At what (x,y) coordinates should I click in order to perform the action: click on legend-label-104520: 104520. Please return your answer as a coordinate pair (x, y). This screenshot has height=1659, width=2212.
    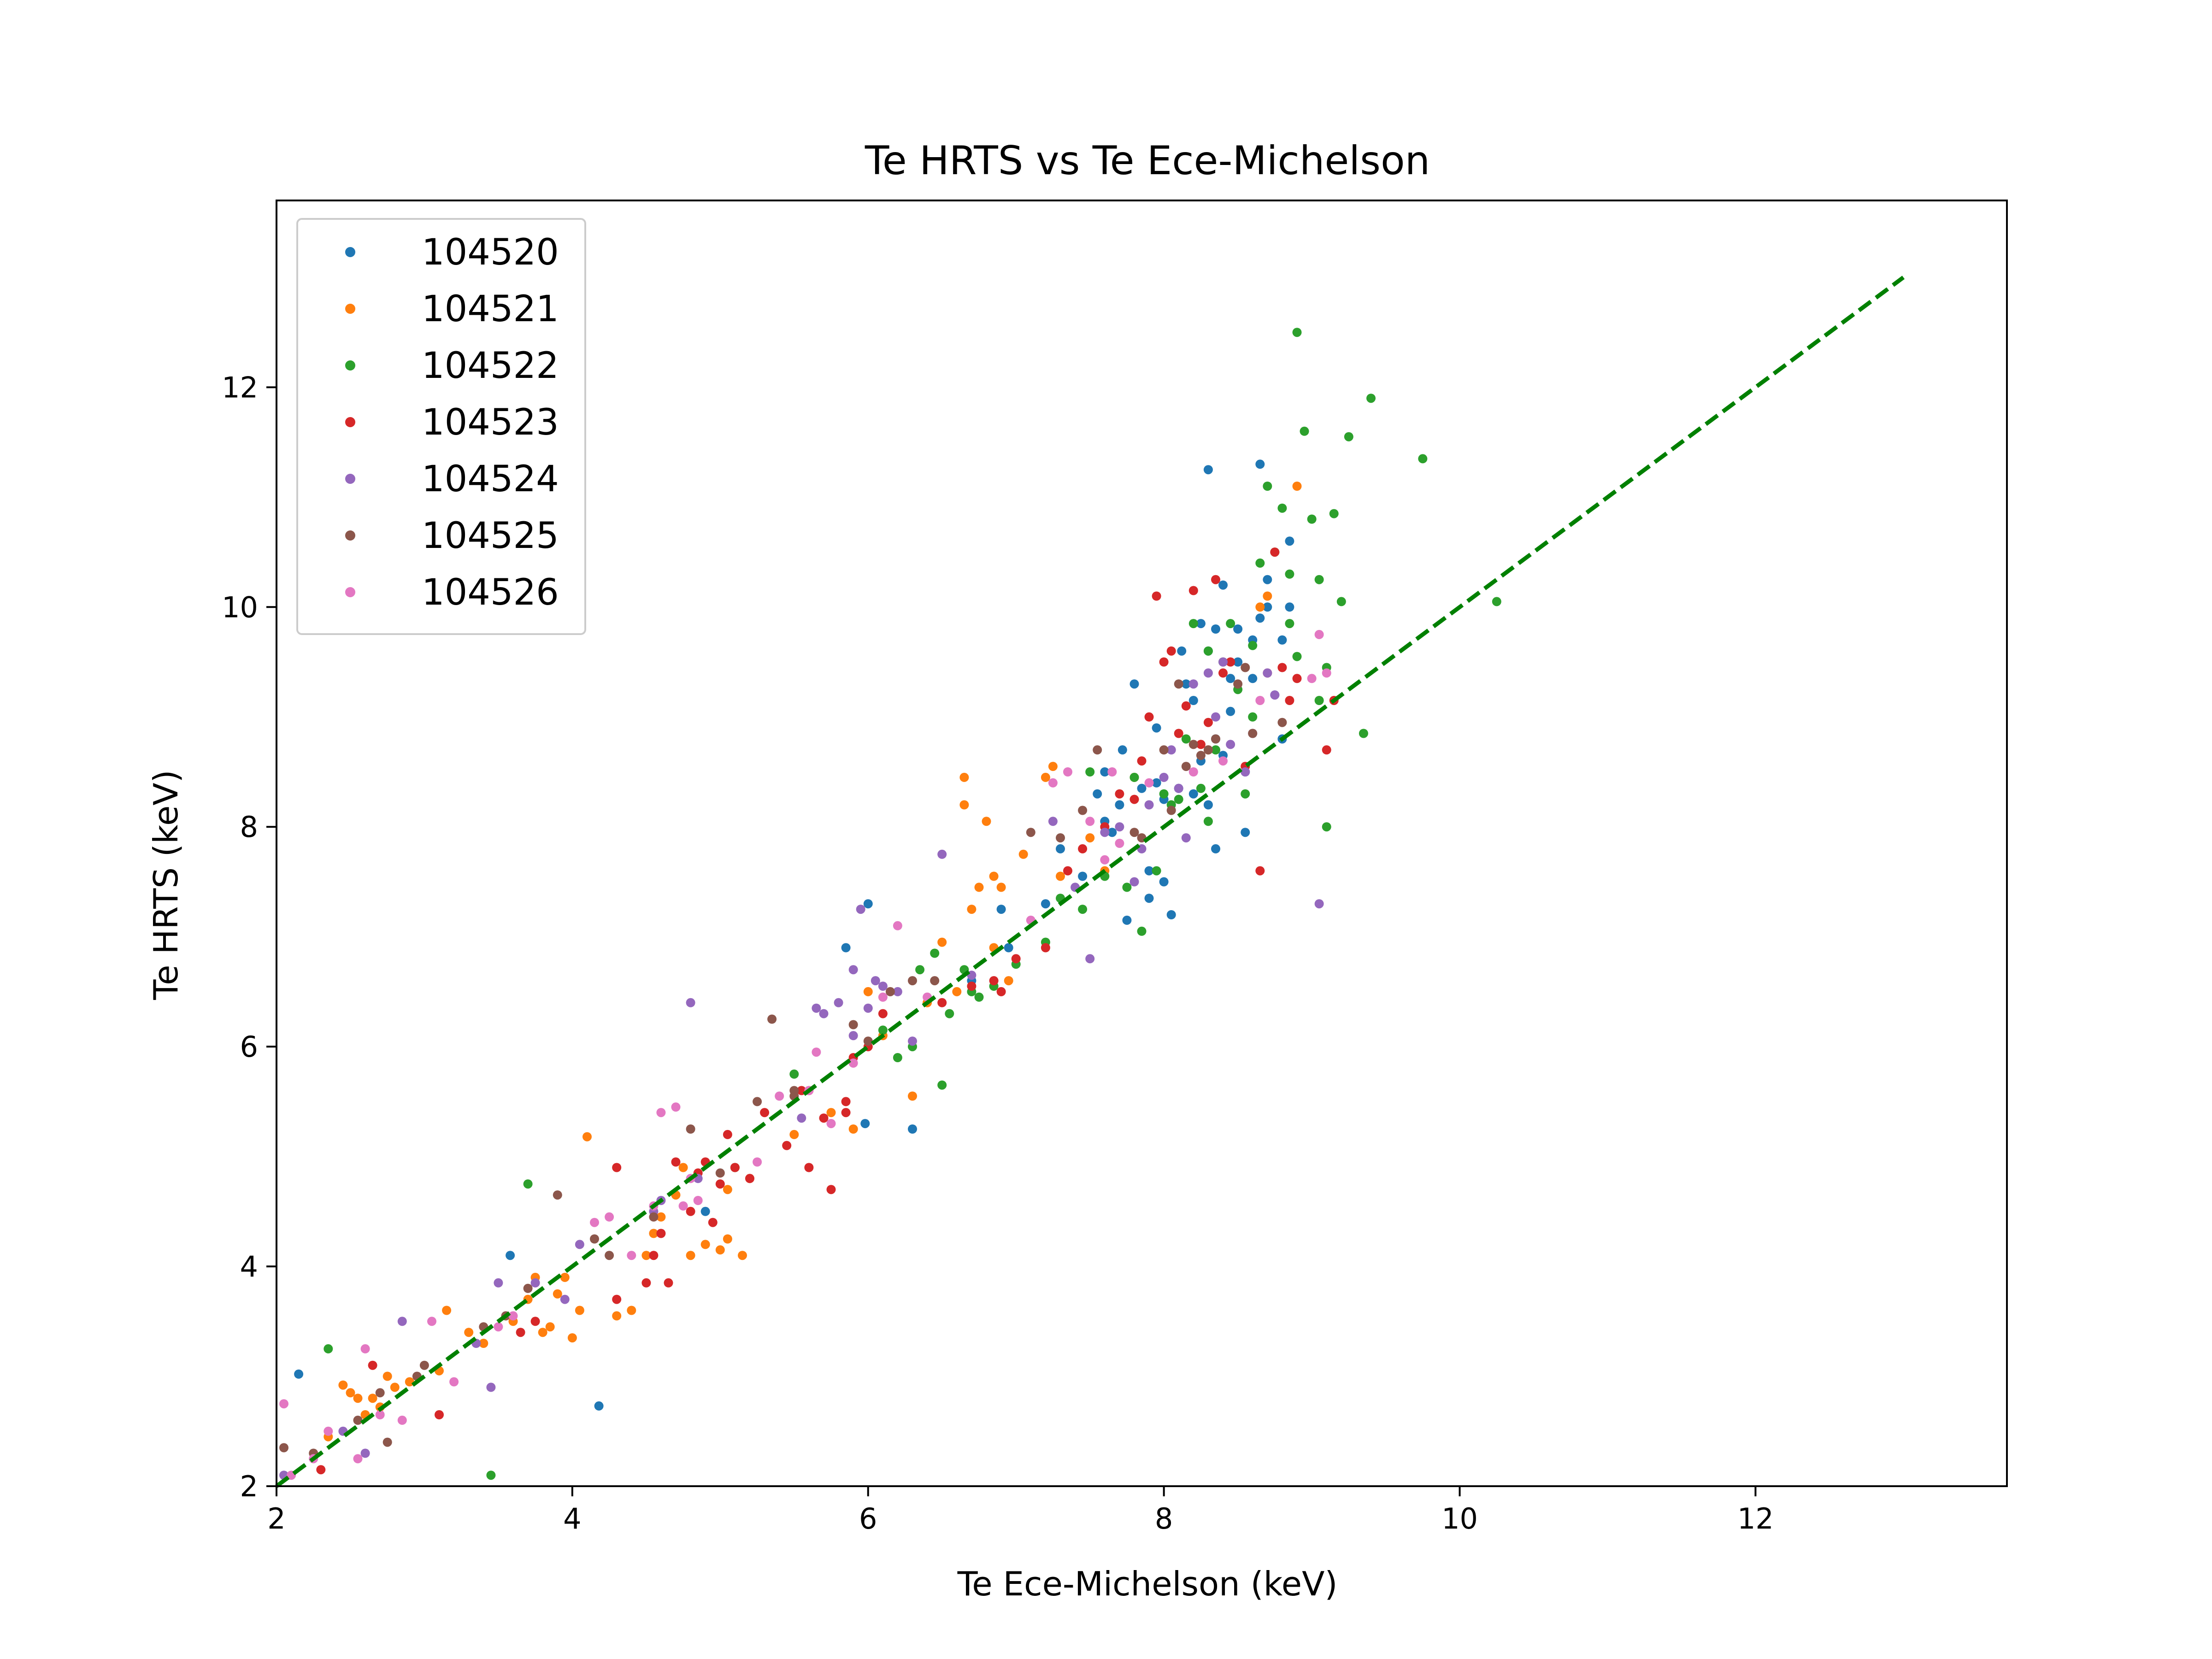
    Looking at the image, I should click on (490, 252).